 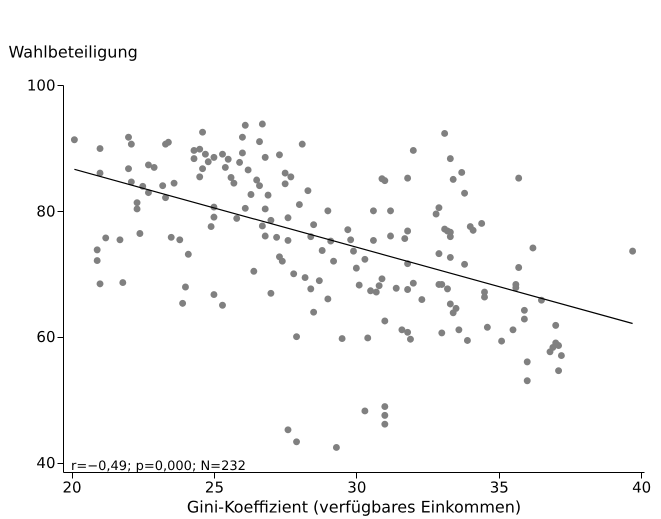 I want to click on y-tick-label: 80, so click(x=46, y=211).